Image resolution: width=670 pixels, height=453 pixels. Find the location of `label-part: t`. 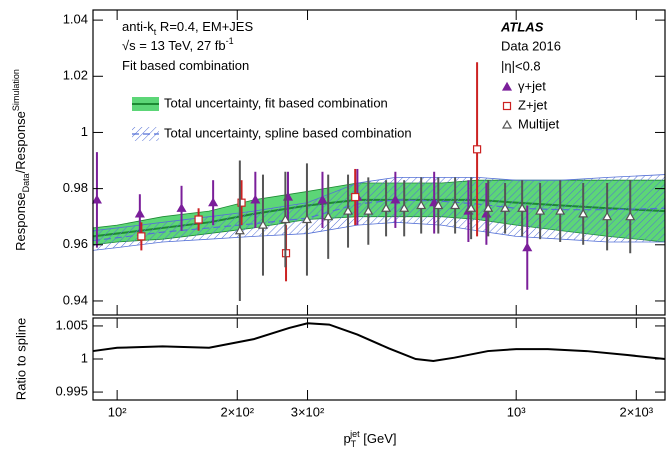

label-part: t is located at coordinates (155, 32).